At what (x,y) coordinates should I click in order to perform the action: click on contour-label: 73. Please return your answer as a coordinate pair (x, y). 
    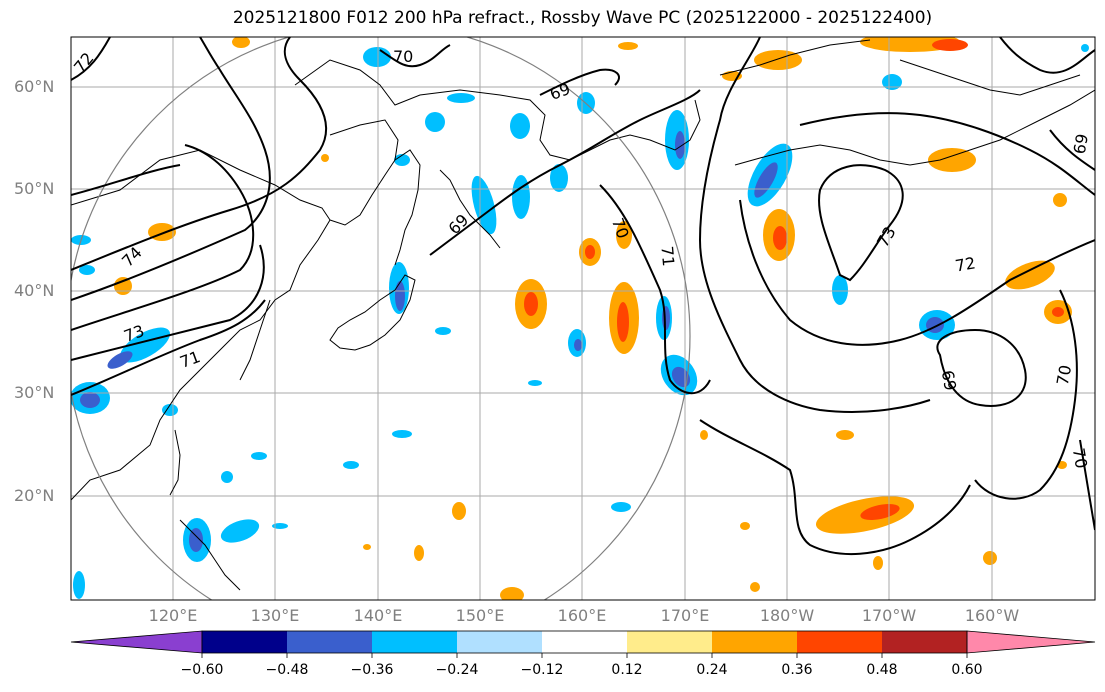
    Looking at the image, I should click on (886, 236).